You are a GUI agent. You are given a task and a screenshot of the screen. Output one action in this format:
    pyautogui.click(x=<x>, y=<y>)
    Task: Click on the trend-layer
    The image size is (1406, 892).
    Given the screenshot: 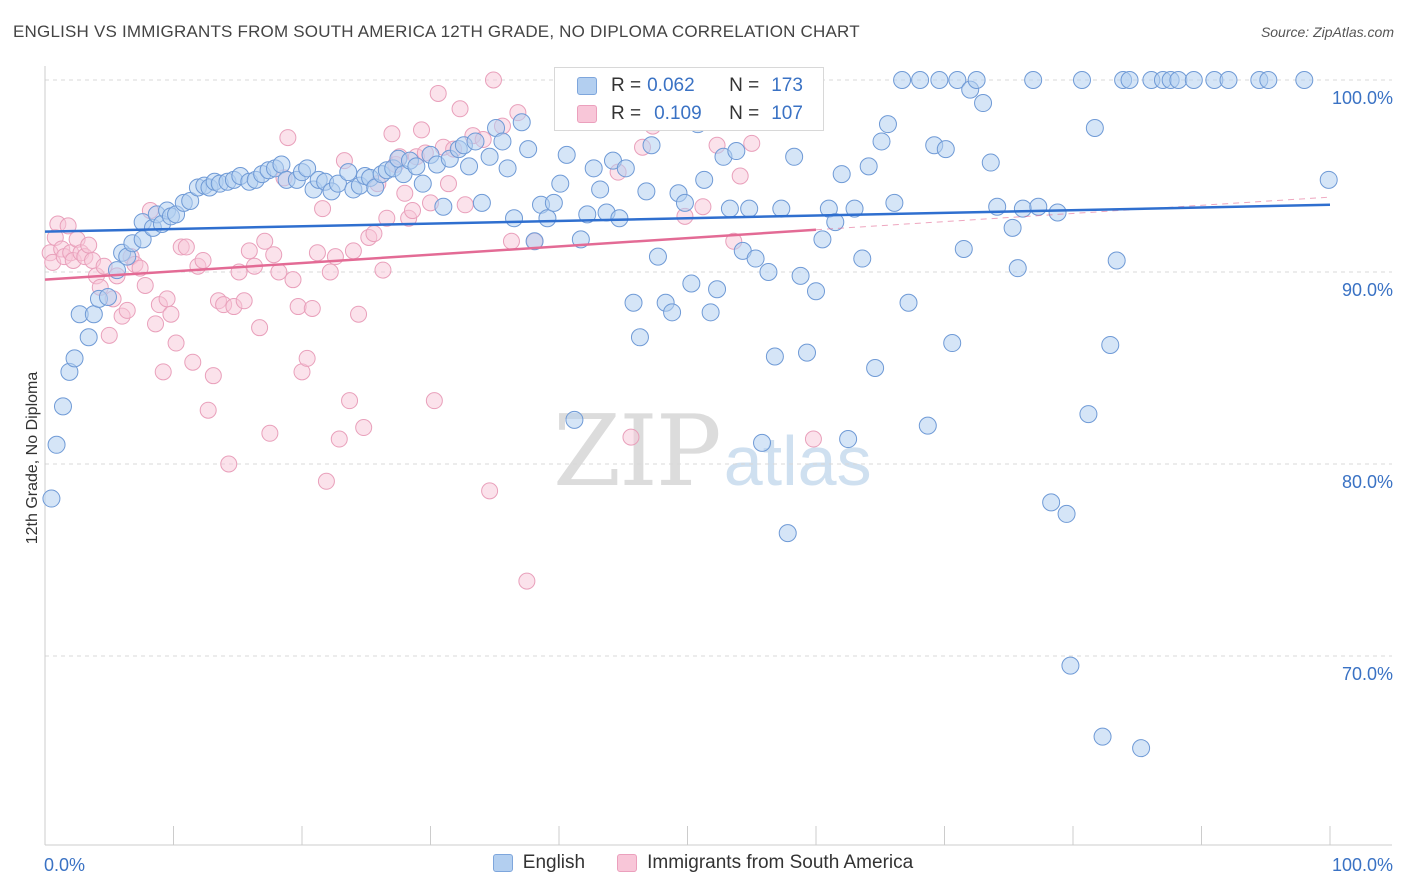 What is the action you would take?
    pyautogui.click(x=687, y=238)
    